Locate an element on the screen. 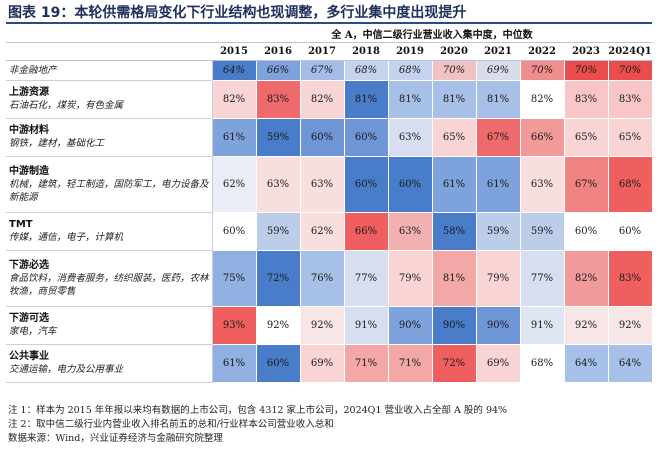 This screenshot has height=450, width=660. row-group-name: 上游资源 is located at coordinates (29, 92).